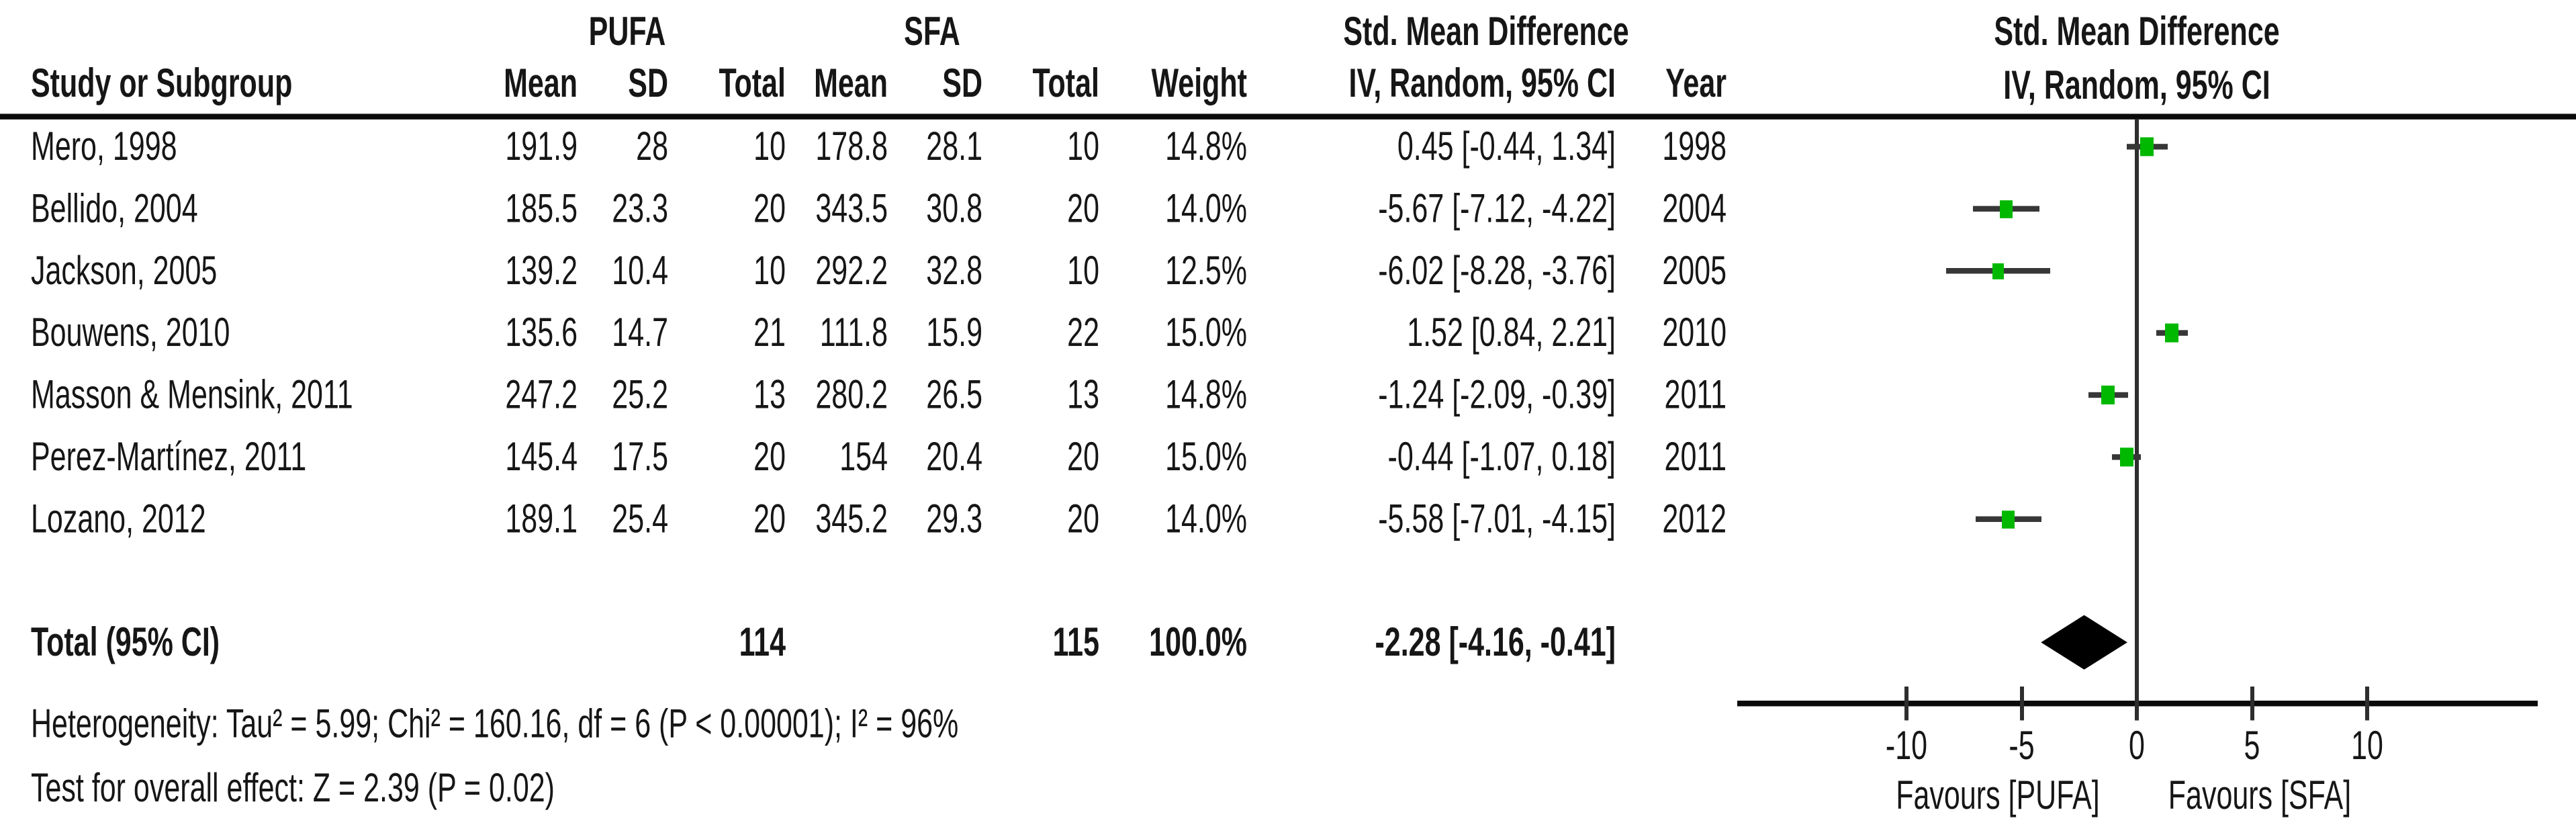 This screenshot has height=835, width=2576. What do you see at coordinates (851, 395) in the screenshot?
I see `sfa-mean: 280.2` at bounding box center [851, 395].